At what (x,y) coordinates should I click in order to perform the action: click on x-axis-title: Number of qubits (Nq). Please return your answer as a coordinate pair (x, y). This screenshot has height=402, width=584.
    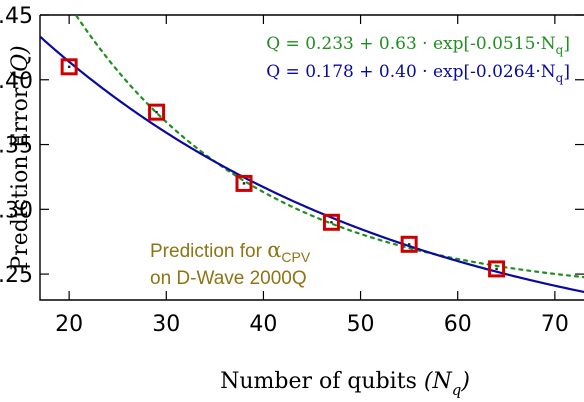
    Looking at the image, I should click on (345, 384).